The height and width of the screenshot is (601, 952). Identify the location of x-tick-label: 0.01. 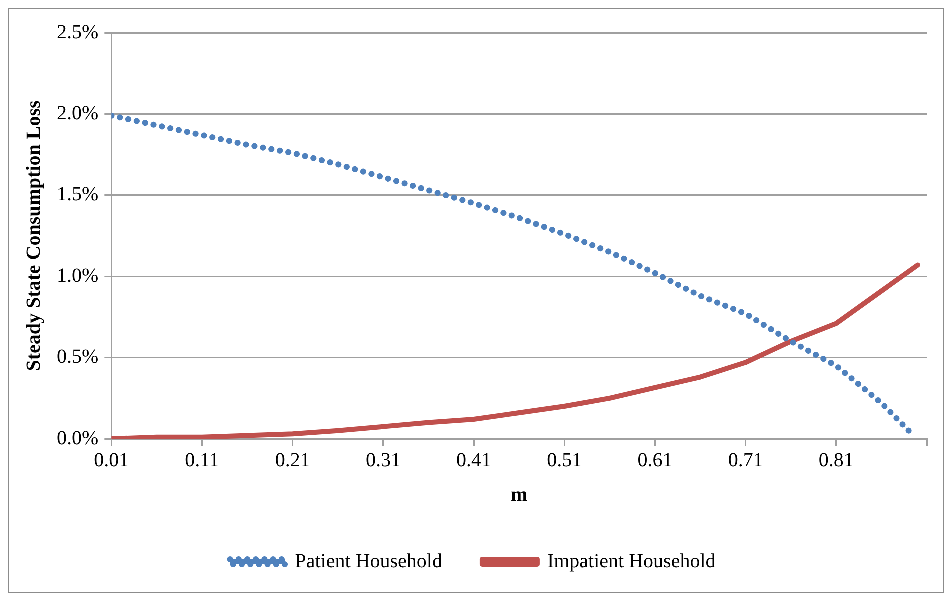
(112, 460).